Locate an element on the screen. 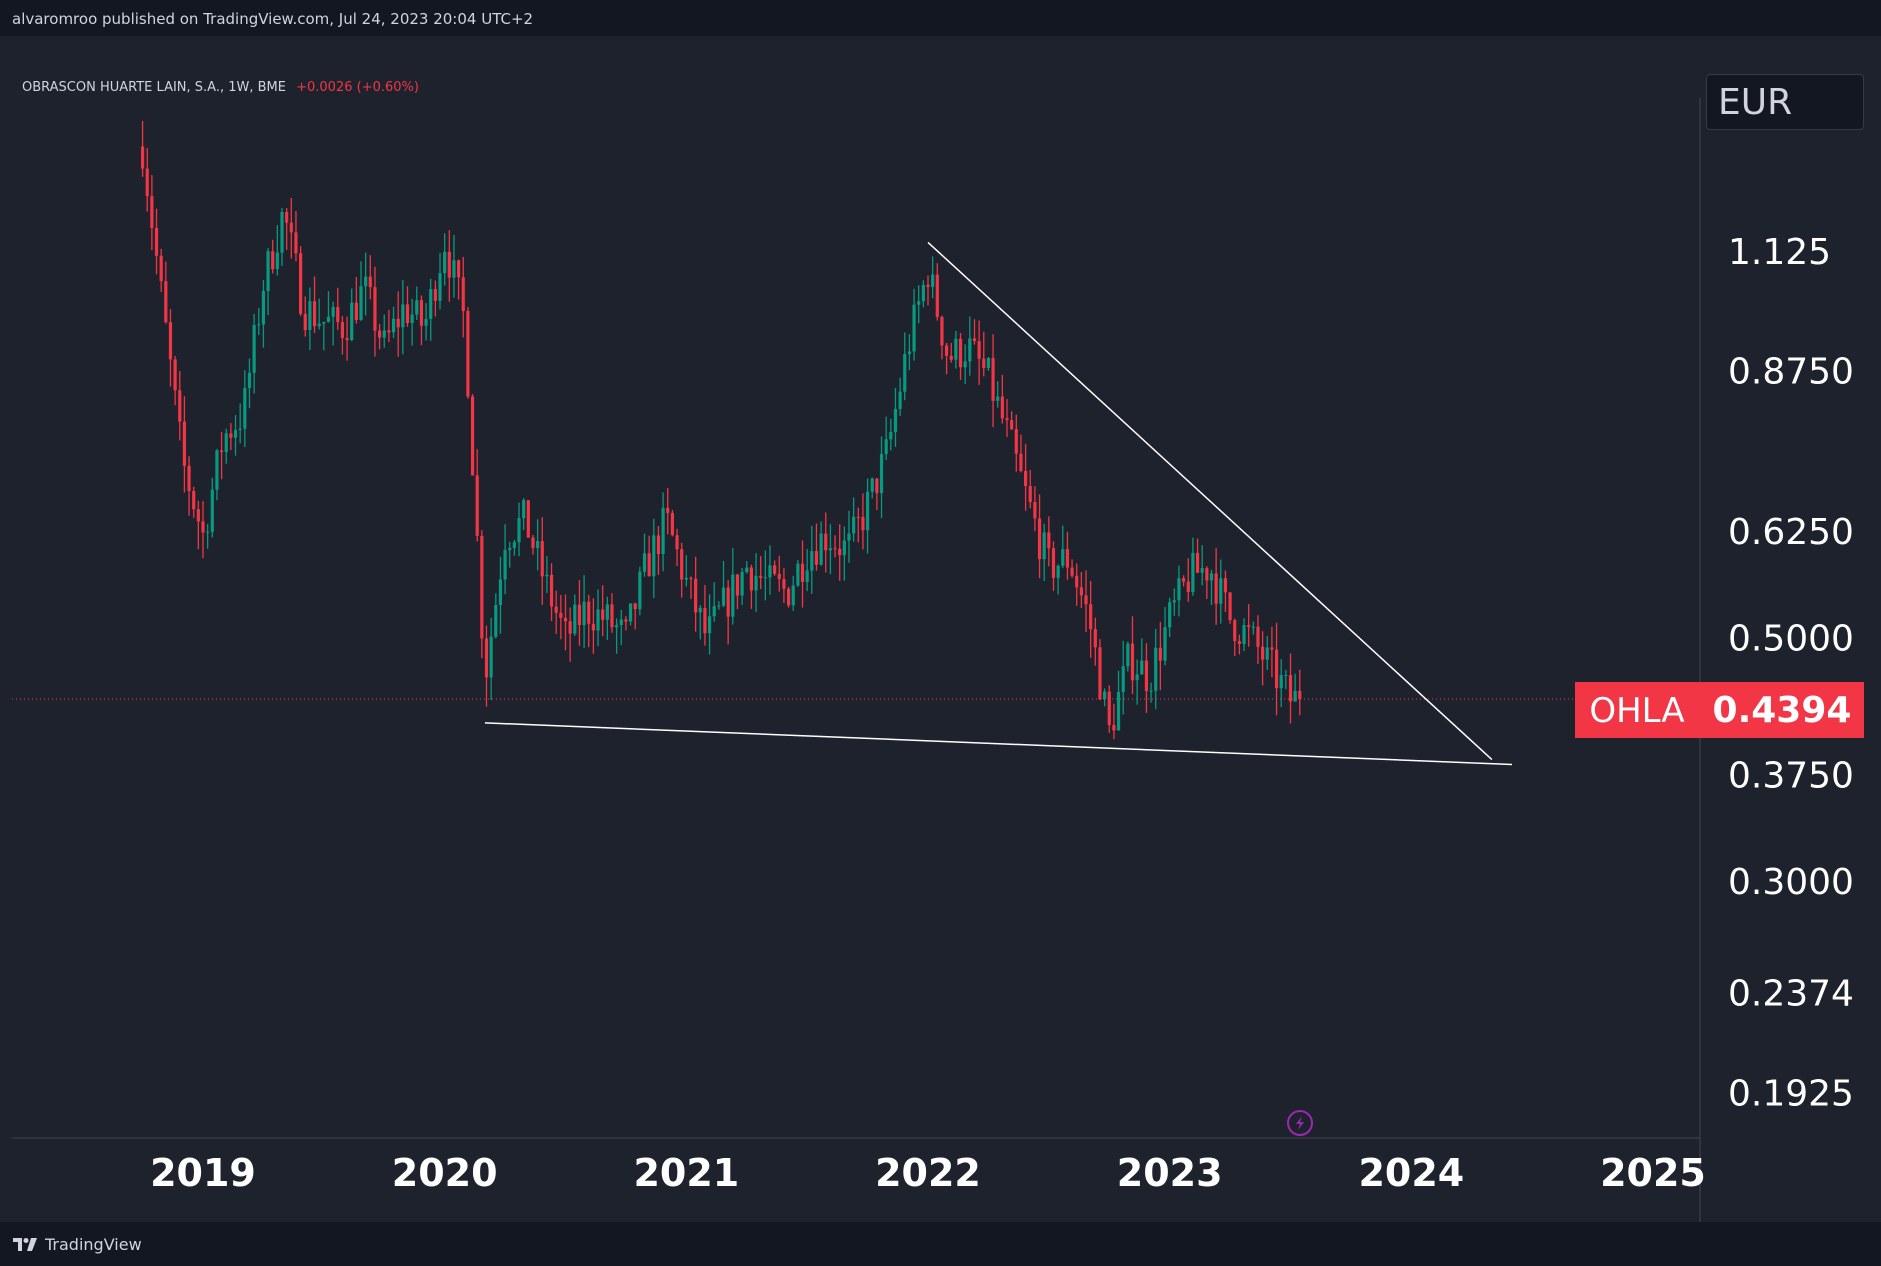  lightning-circle-icon is located at coordinates (1300, 1123).